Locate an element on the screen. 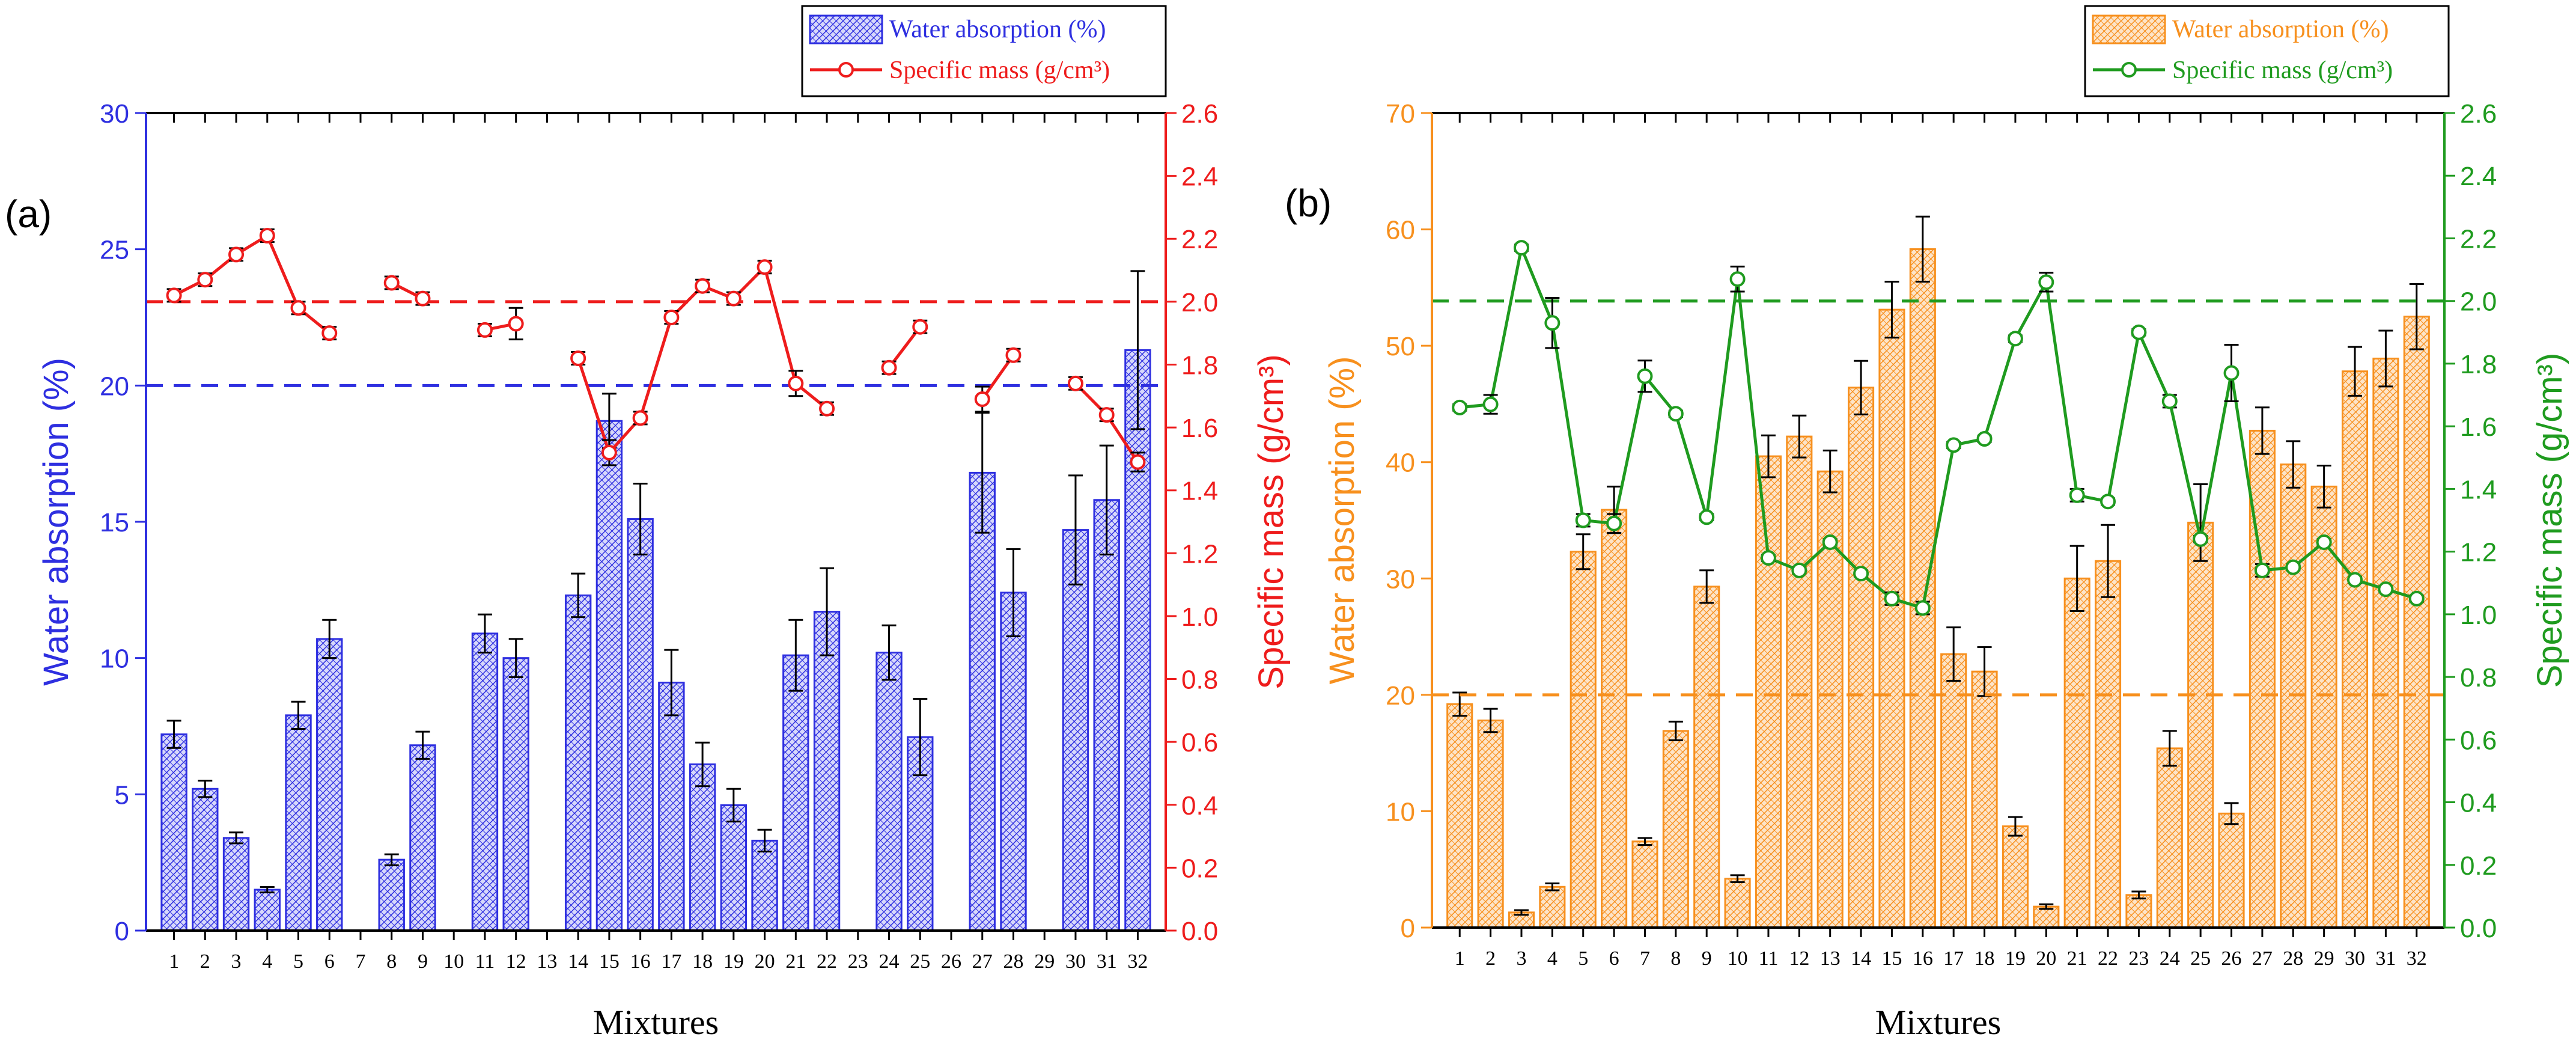 The image size is (2576, 1043). x-tick-label: 4 is located at coordinates (1552, 958).